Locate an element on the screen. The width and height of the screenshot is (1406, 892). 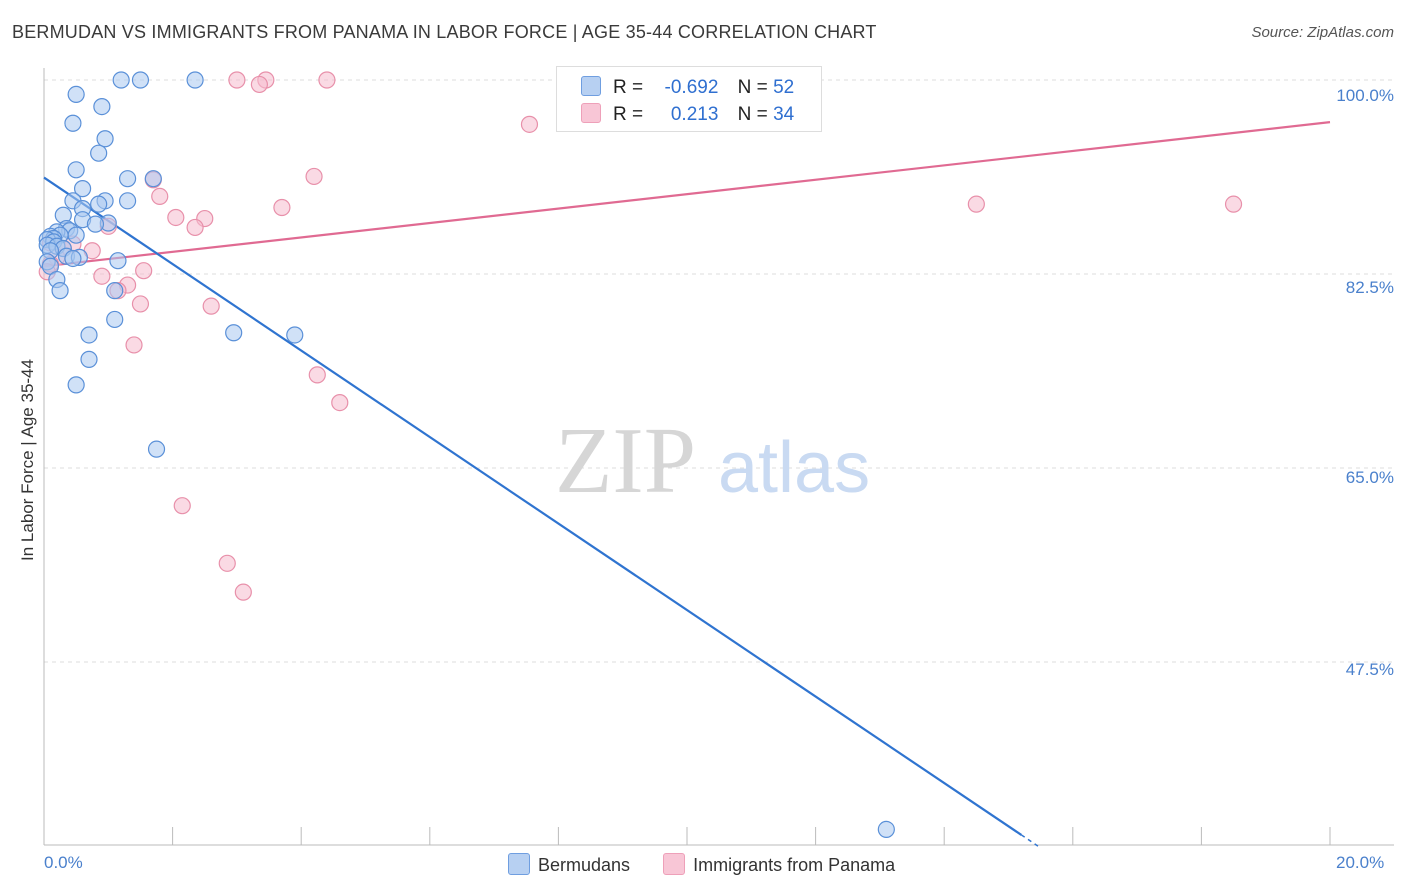
legend-item-panama: Immigrants from Panama is located at coordinates (779, 864).